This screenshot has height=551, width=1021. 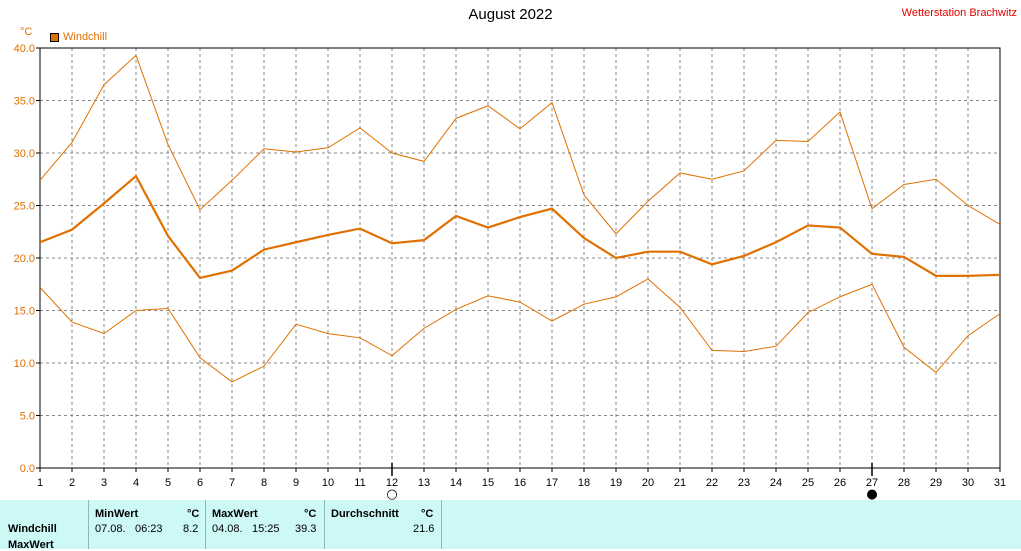 What do you see at coordinates (104, 483) in the screenshot?
I see `x-tick-label: 3` at bounding box center [104, 483].